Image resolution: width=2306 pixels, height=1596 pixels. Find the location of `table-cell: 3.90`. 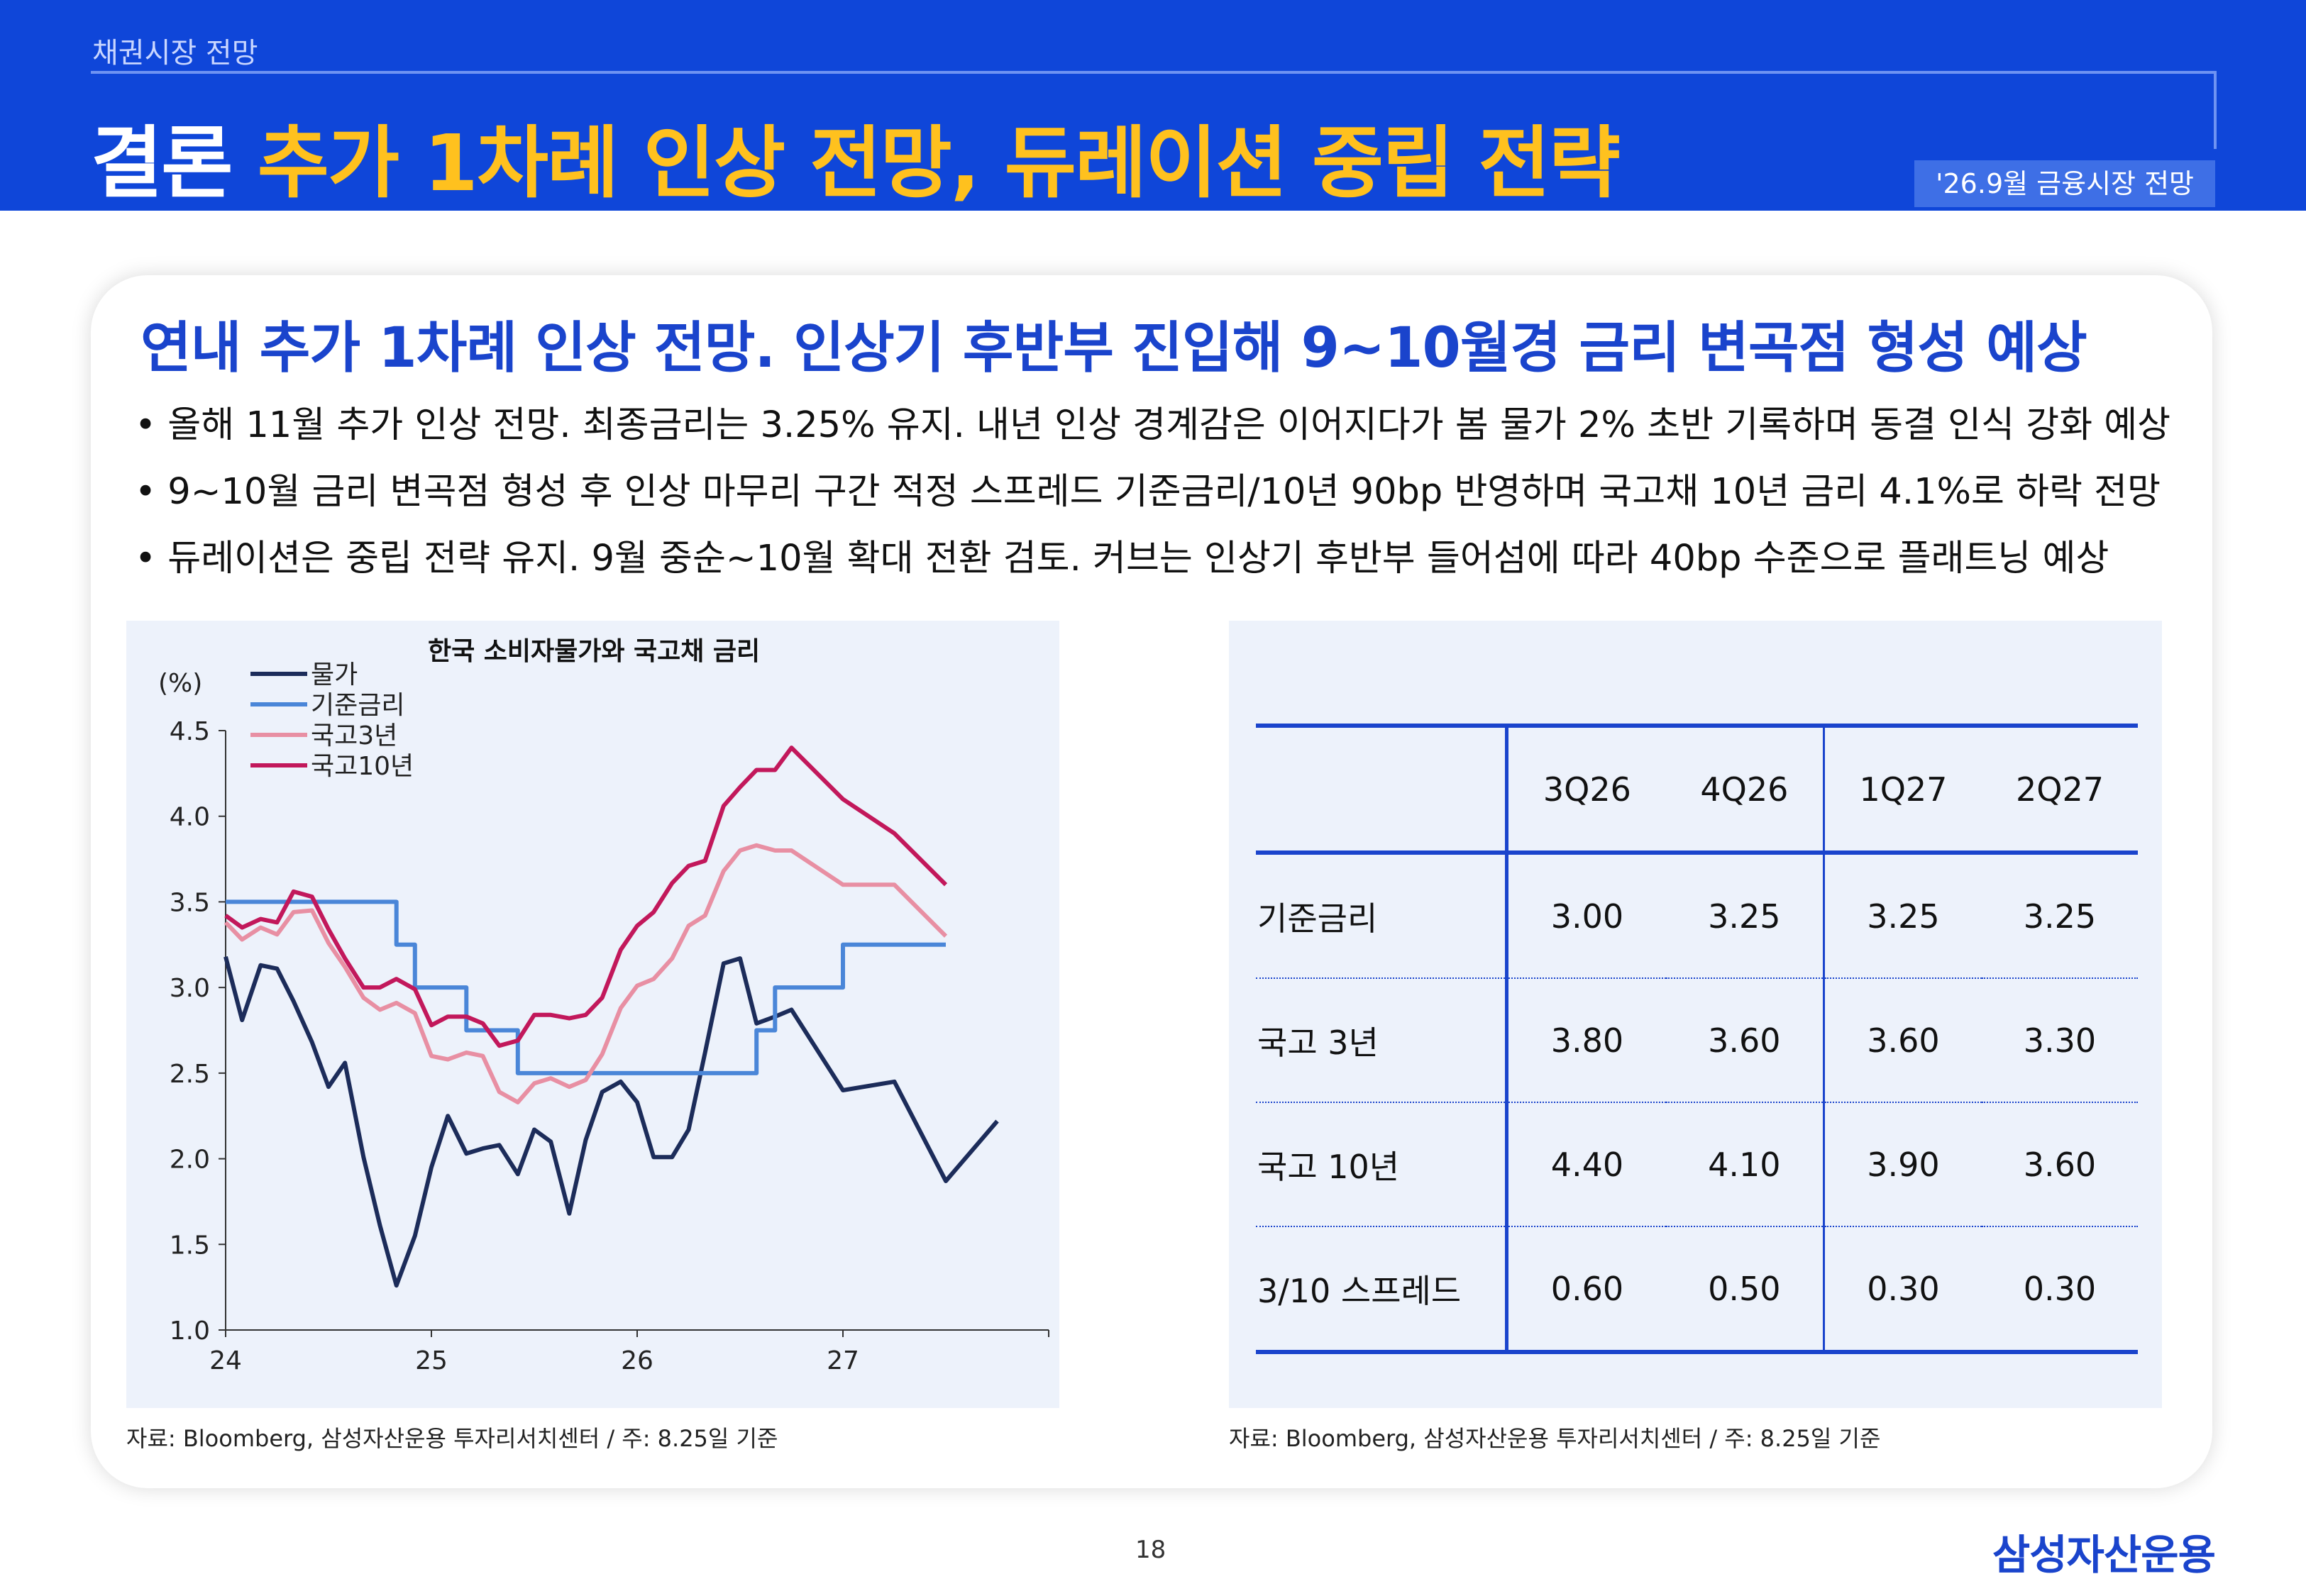

table-cell: 3.90 is located at coordinates (1903, 1165).